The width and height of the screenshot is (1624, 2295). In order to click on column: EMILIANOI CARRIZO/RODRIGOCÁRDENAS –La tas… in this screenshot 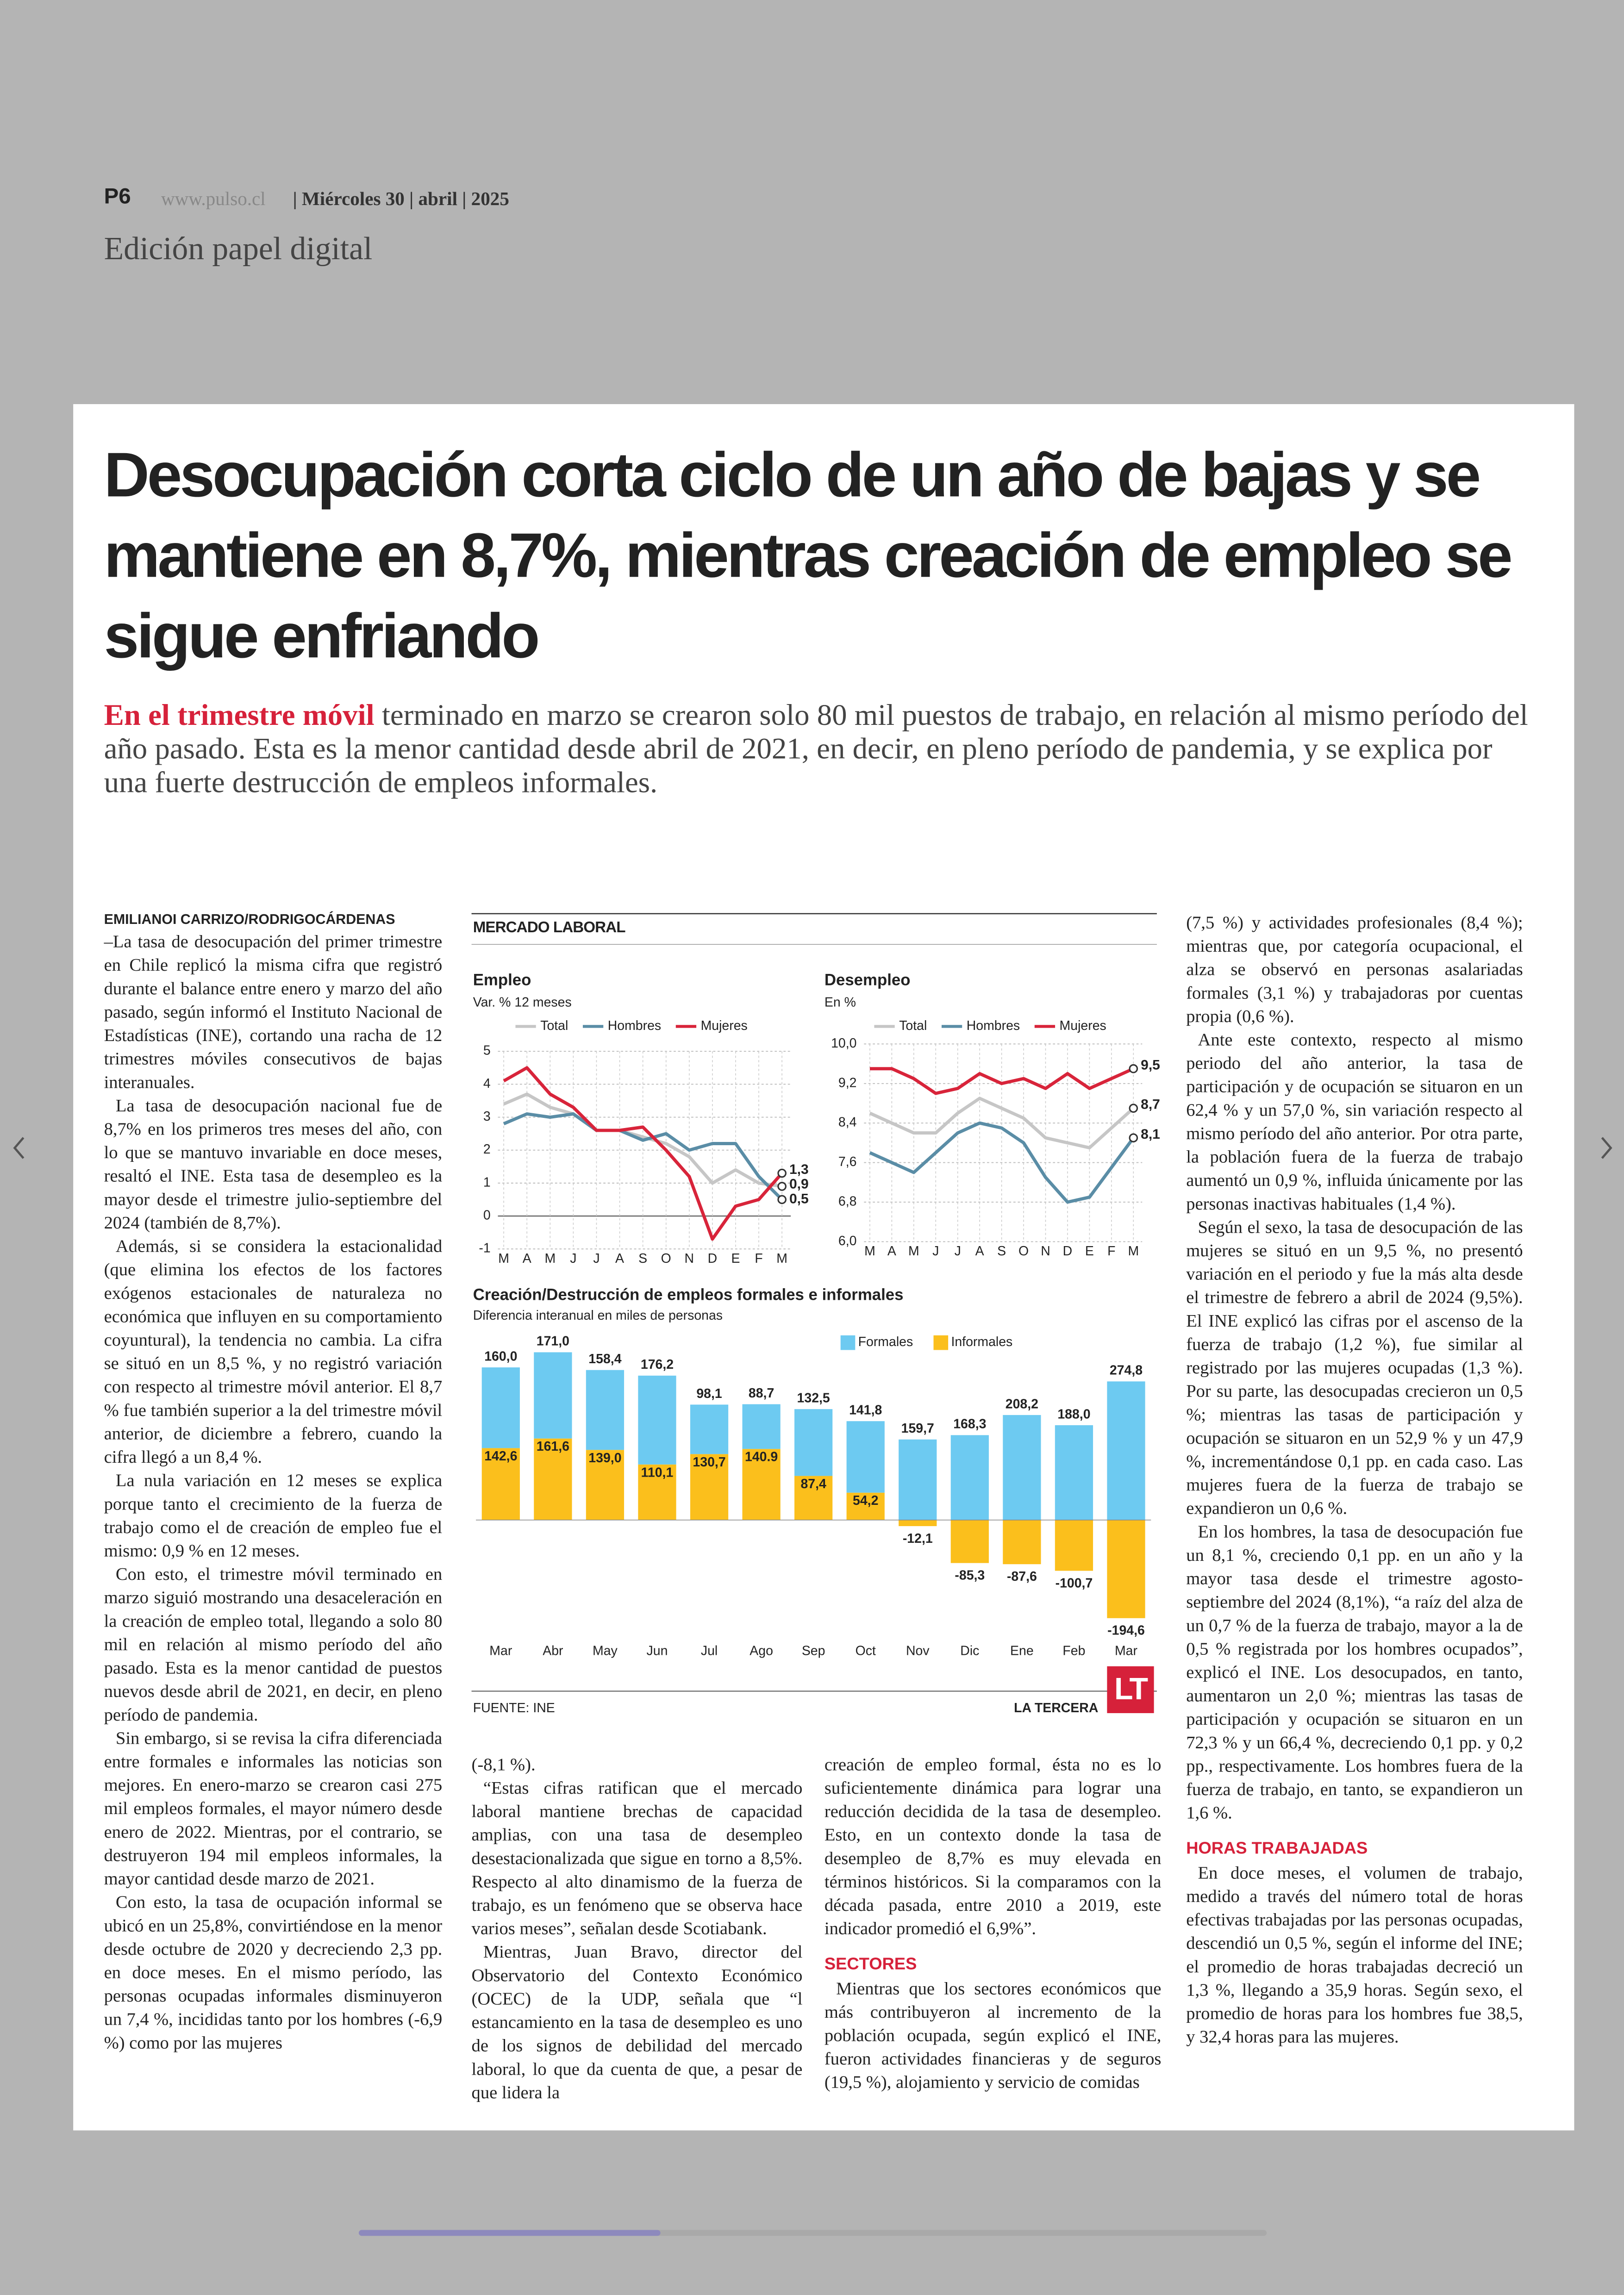, I will do `click(273, 1482)`.